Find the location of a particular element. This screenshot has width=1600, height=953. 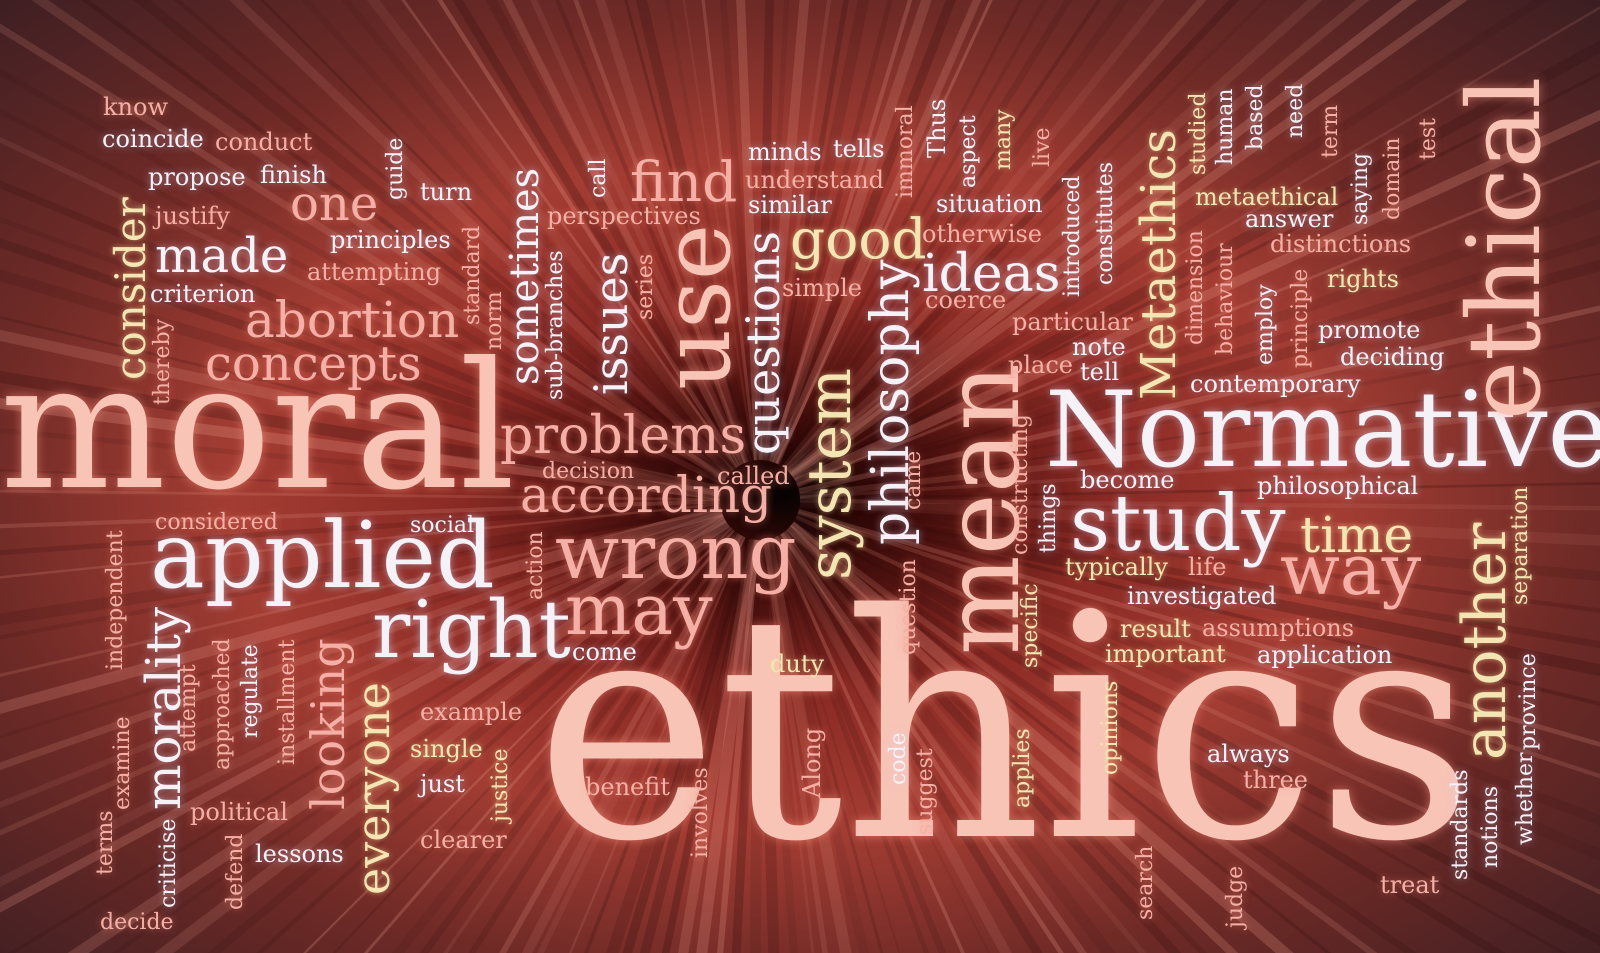

word-always: always is located at coordinates (1248, 754).